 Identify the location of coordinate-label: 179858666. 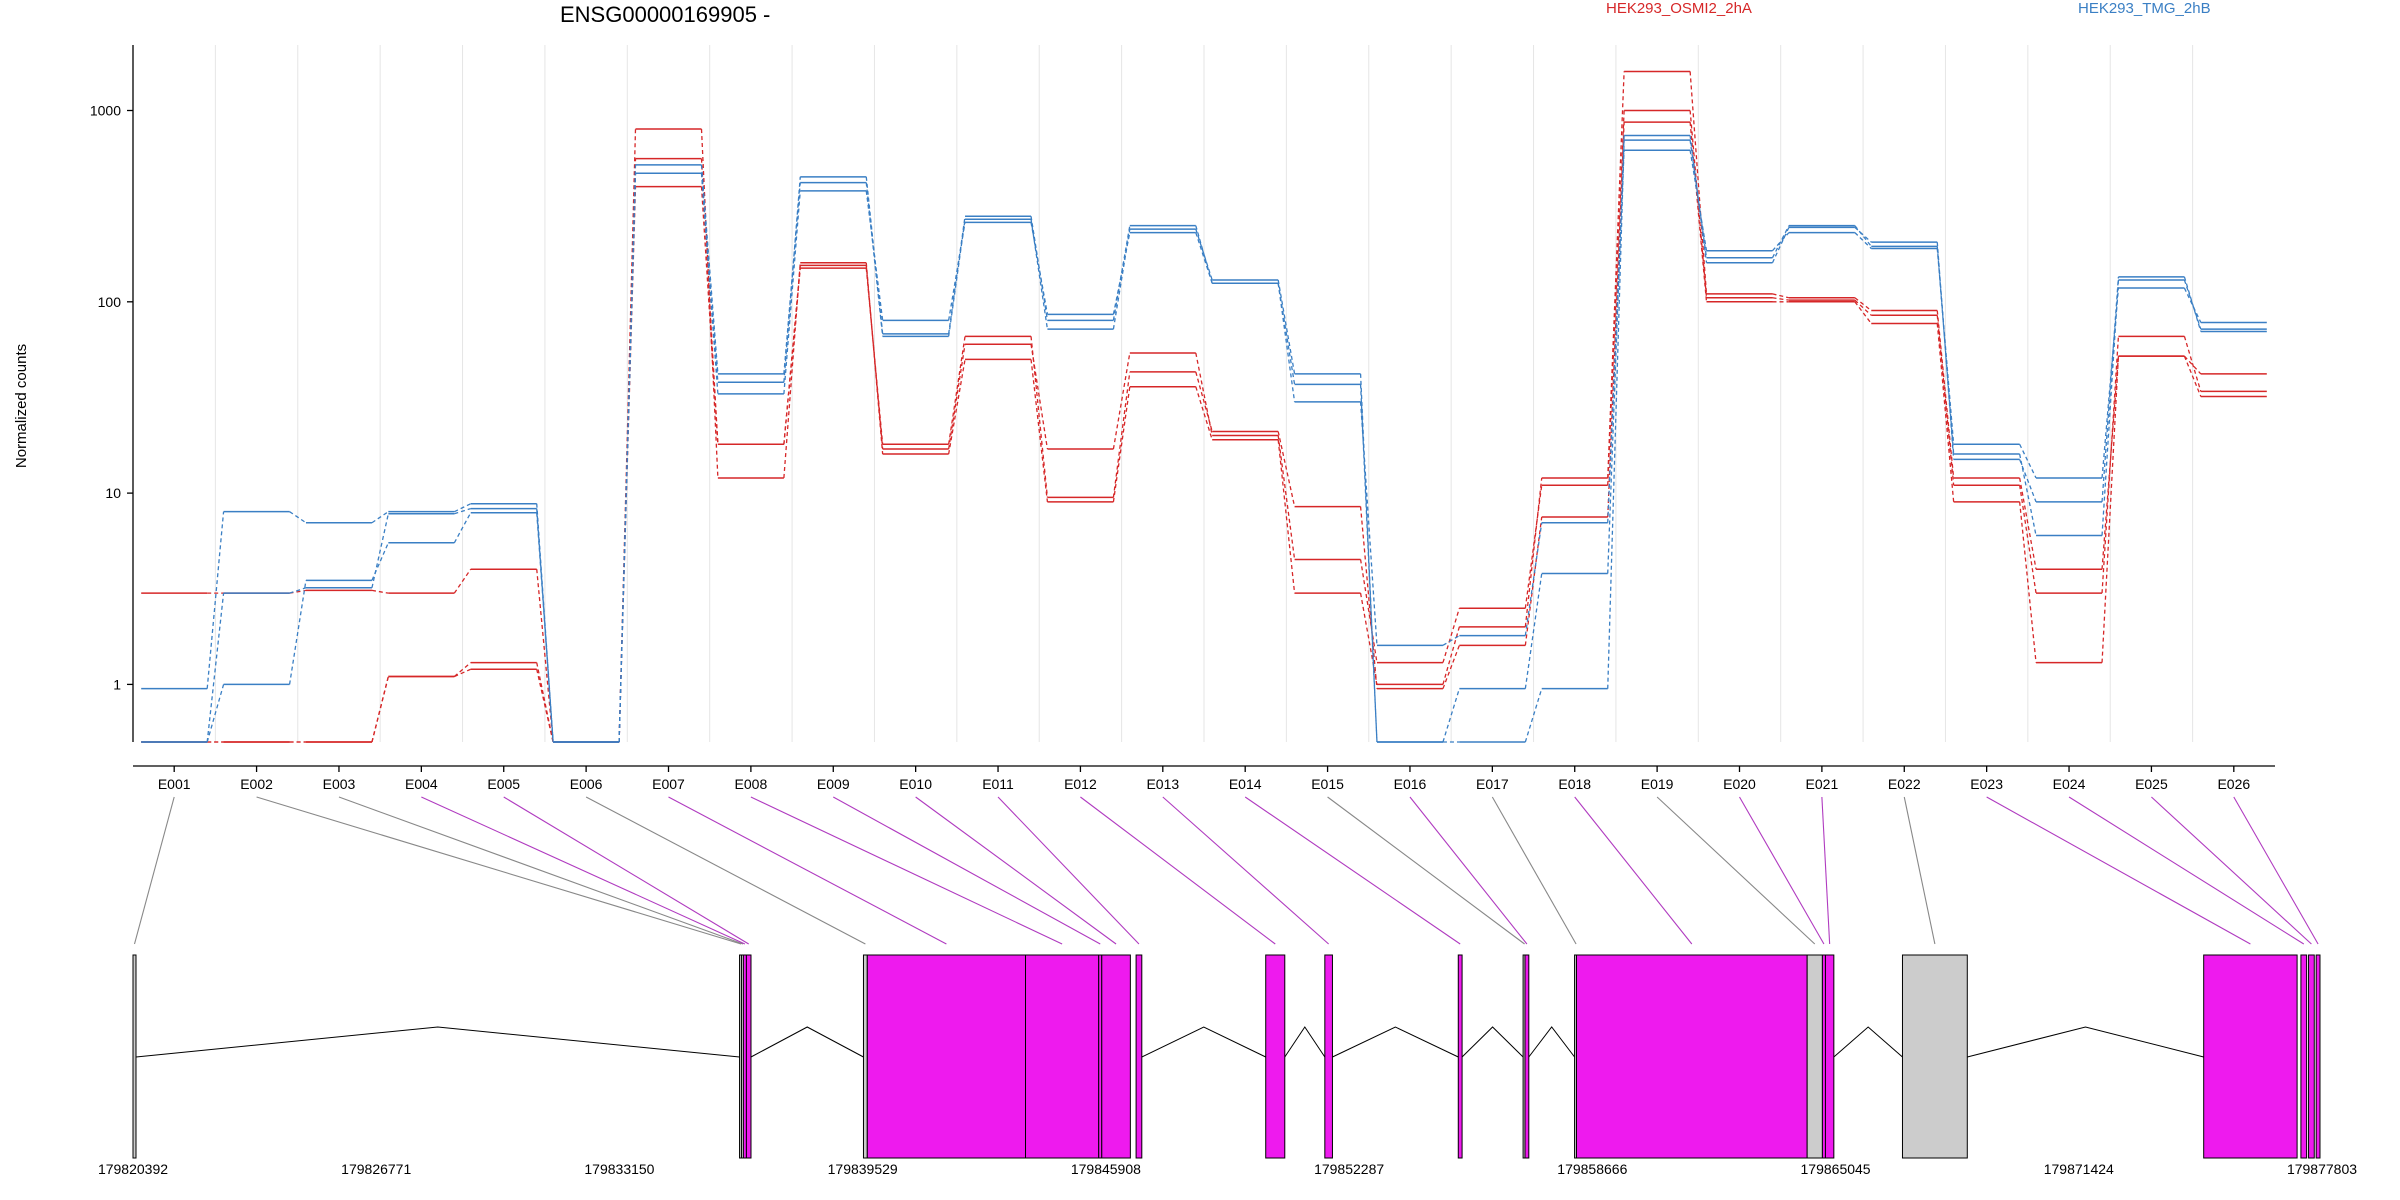
(1592, 1169).